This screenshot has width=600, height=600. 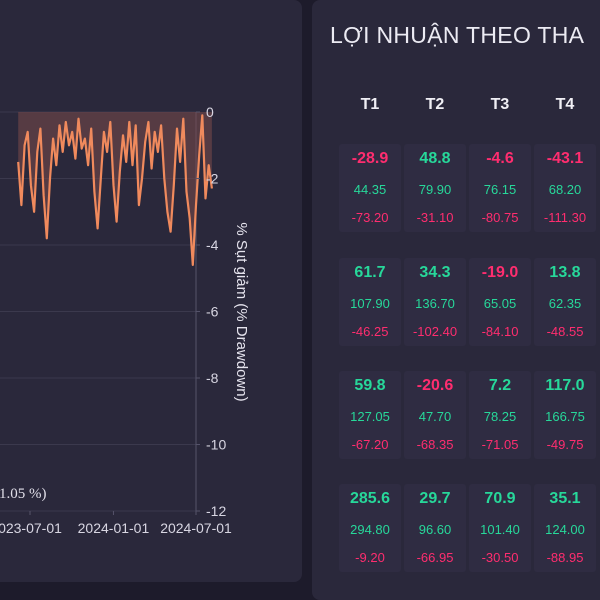 I want to click on month-low-value: -49.75, so click(x=565, y=444).